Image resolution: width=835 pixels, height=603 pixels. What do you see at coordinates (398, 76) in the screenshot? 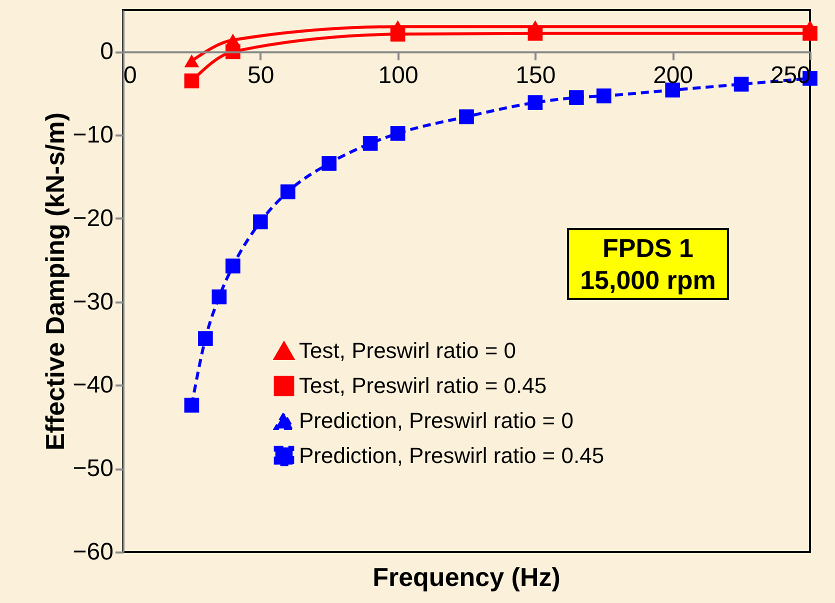
I see `x-tick-label: 100` at bounding box center [398, 76].